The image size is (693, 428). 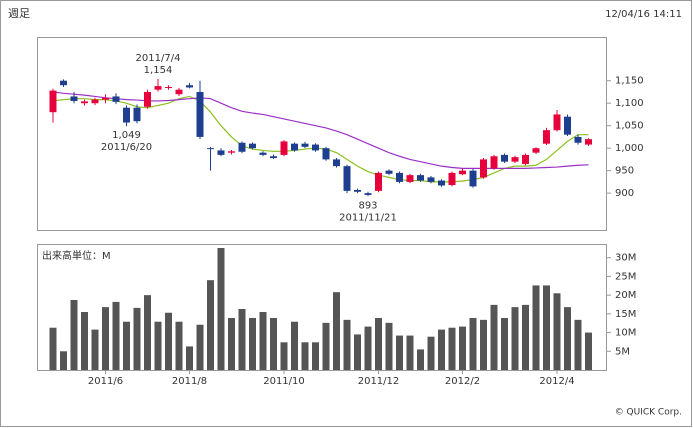 What do you see at coordinates (158, 58) in the screenshot?
I see `annotation-date: 2011/7/4` at bounding box center [158, 58].